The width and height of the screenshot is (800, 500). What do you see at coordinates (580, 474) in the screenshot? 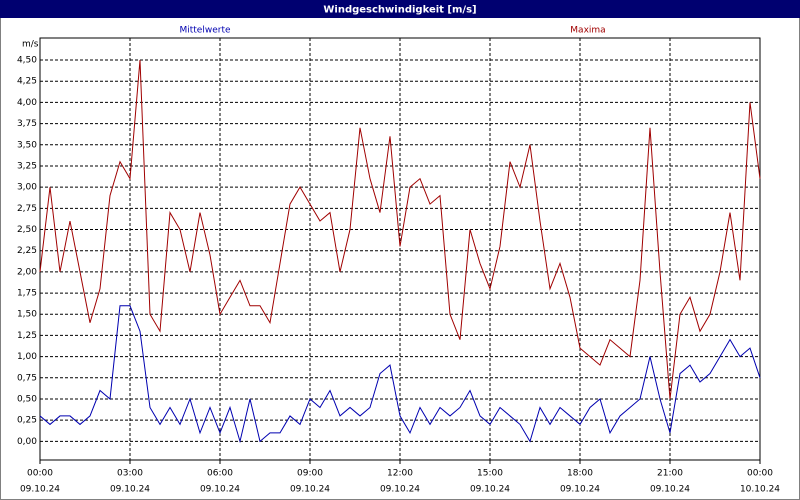
I see `x-tick-label: 18:00` at bounding box center [580, 474].